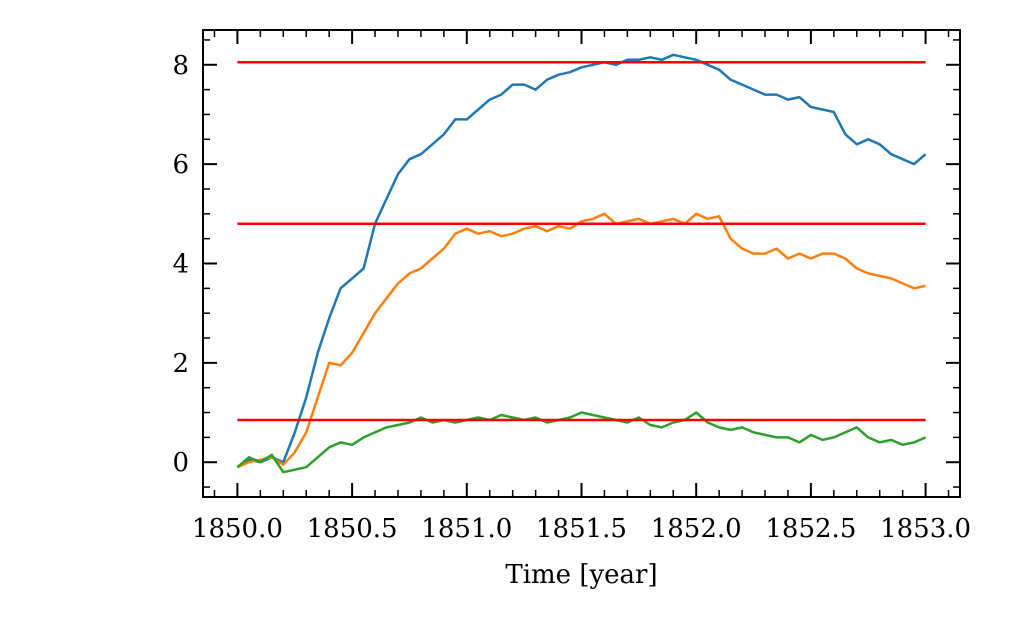  Describe the element at coordinates (237, 529) in the screenshot. I see `x-tick-label: 1850.0` at that location.